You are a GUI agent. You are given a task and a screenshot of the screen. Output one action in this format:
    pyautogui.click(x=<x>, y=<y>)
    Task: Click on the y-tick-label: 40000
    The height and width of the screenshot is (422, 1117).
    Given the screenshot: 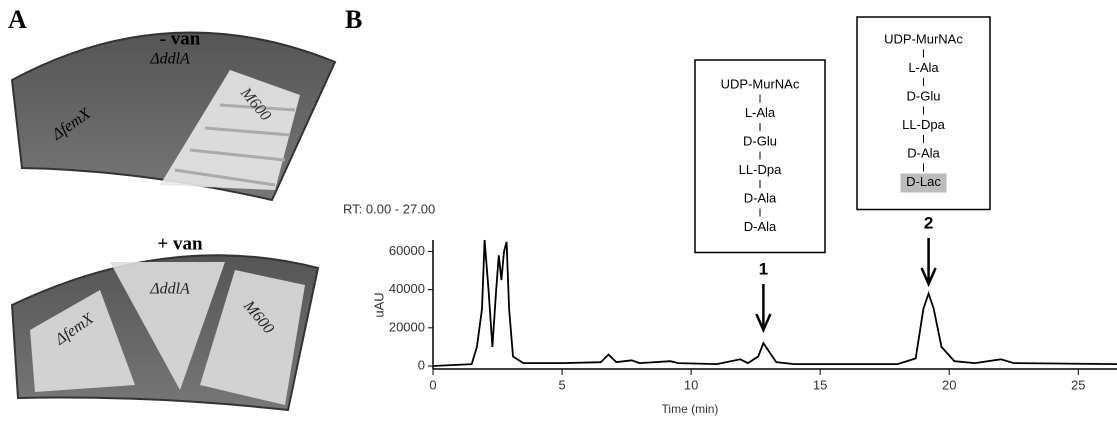 What is the action you would take?
    pyautogui.click(x=407, y=288)
    